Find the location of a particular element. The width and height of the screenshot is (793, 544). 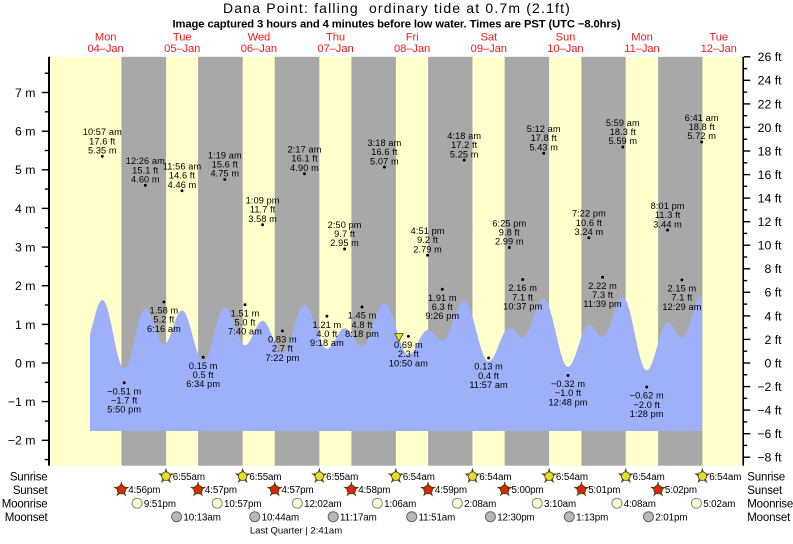

svg-text: 5.07 m is located at coordinates (384, 161).